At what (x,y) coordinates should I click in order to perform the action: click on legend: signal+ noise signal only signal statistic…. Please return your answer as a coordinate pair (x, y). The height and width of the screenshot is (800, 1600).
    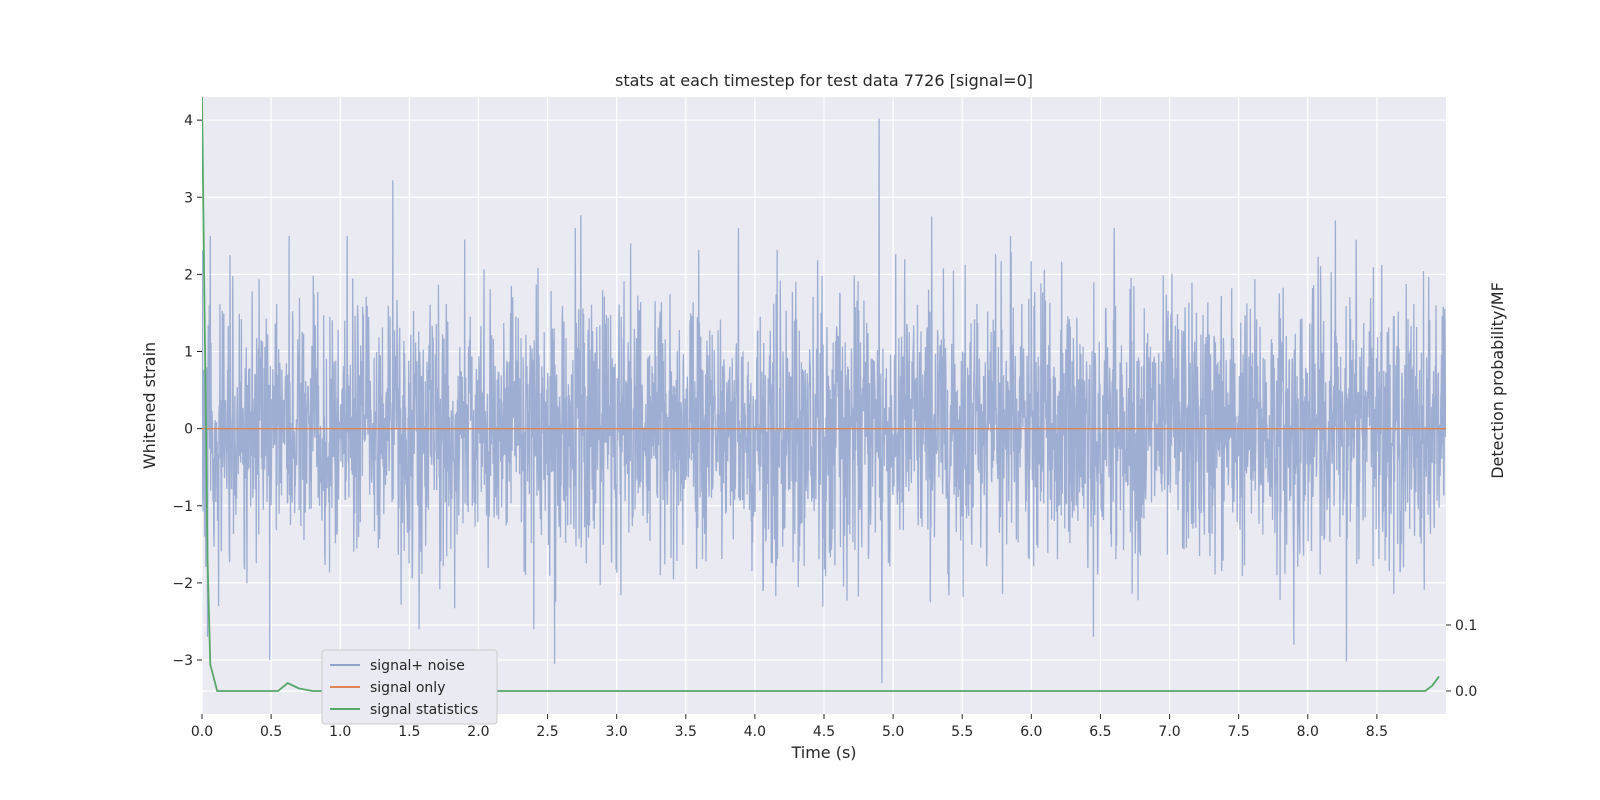
    Looking at the image, I should click on (409, 687).